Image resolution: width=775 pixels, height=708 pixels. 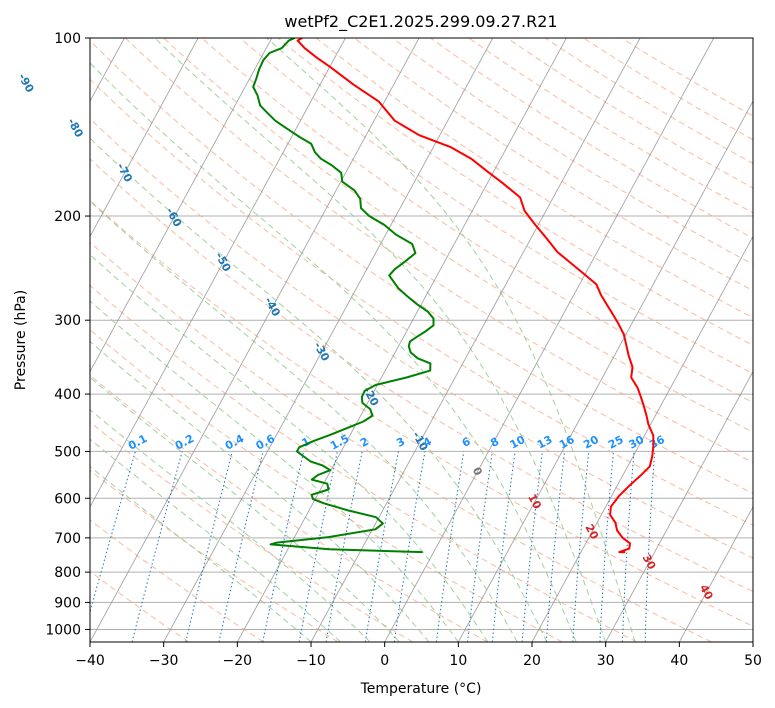 What do you see at coordinates (458, 661) in the screenshot?
I see `x-tick-label: 10` at bounding box center [458, 661].